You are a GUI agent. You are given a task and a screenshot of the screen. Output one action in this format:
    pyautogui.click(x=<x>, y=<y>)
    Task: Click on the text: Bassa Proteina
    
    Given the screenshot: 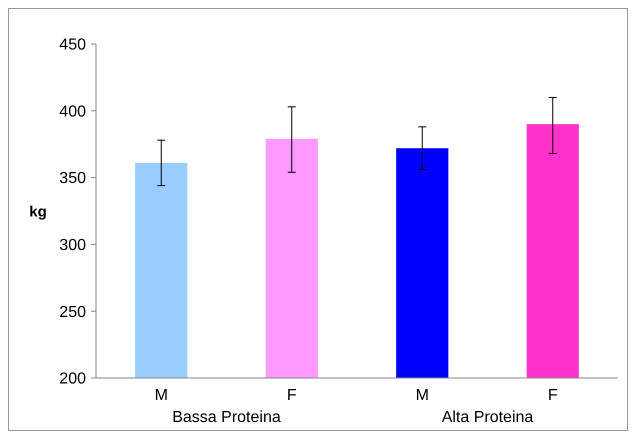 What is the action you would take?
    pyautogui.click(x=226, y=417)
    